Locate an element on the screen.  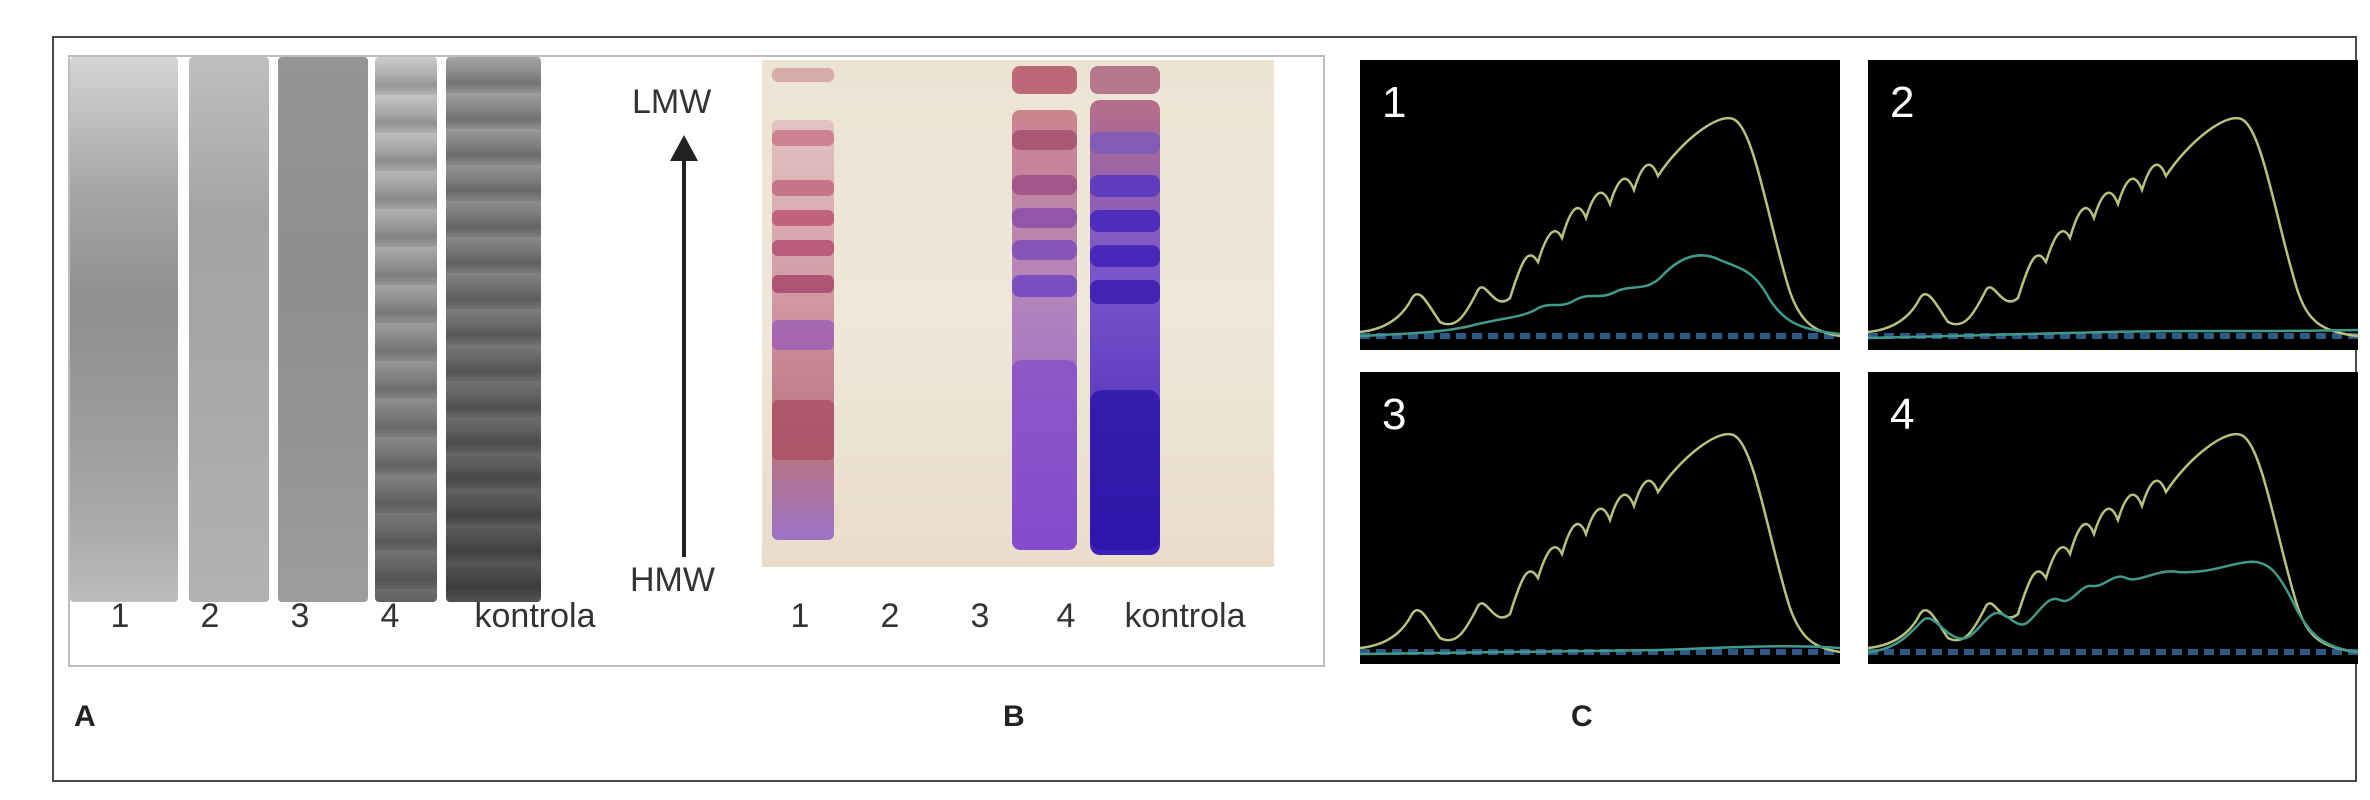
chromatogram-1-label: 1 is located at coordinates (1394, 102).